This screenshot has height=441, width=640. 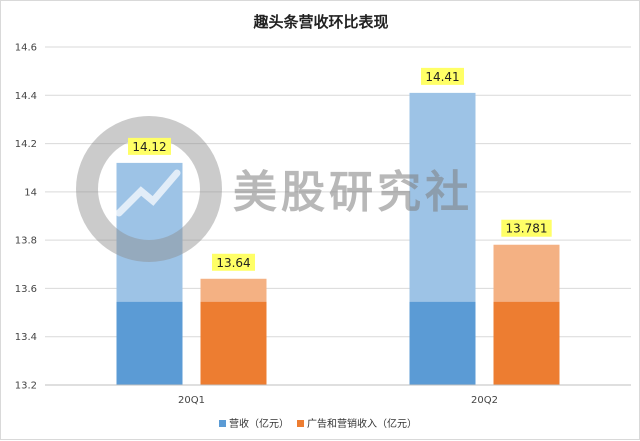 I want to click on x-tick-label: 20Q2, so click(x=484, y=400).